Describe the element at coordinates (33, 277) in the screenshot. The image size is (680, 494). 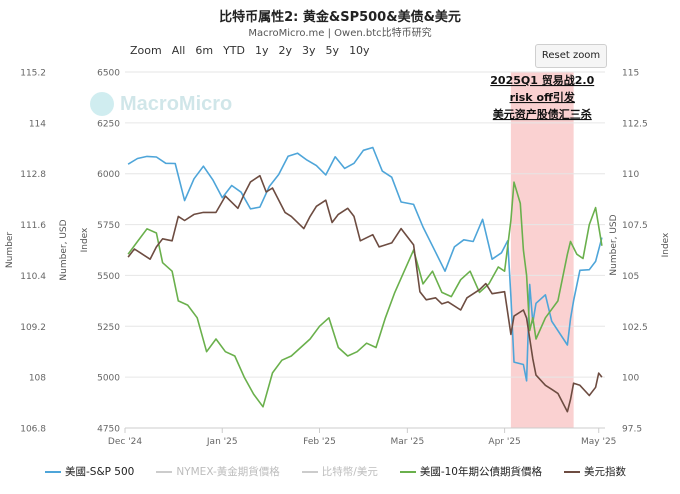
I see `left-outer-tick-label: 110.4` at that location.